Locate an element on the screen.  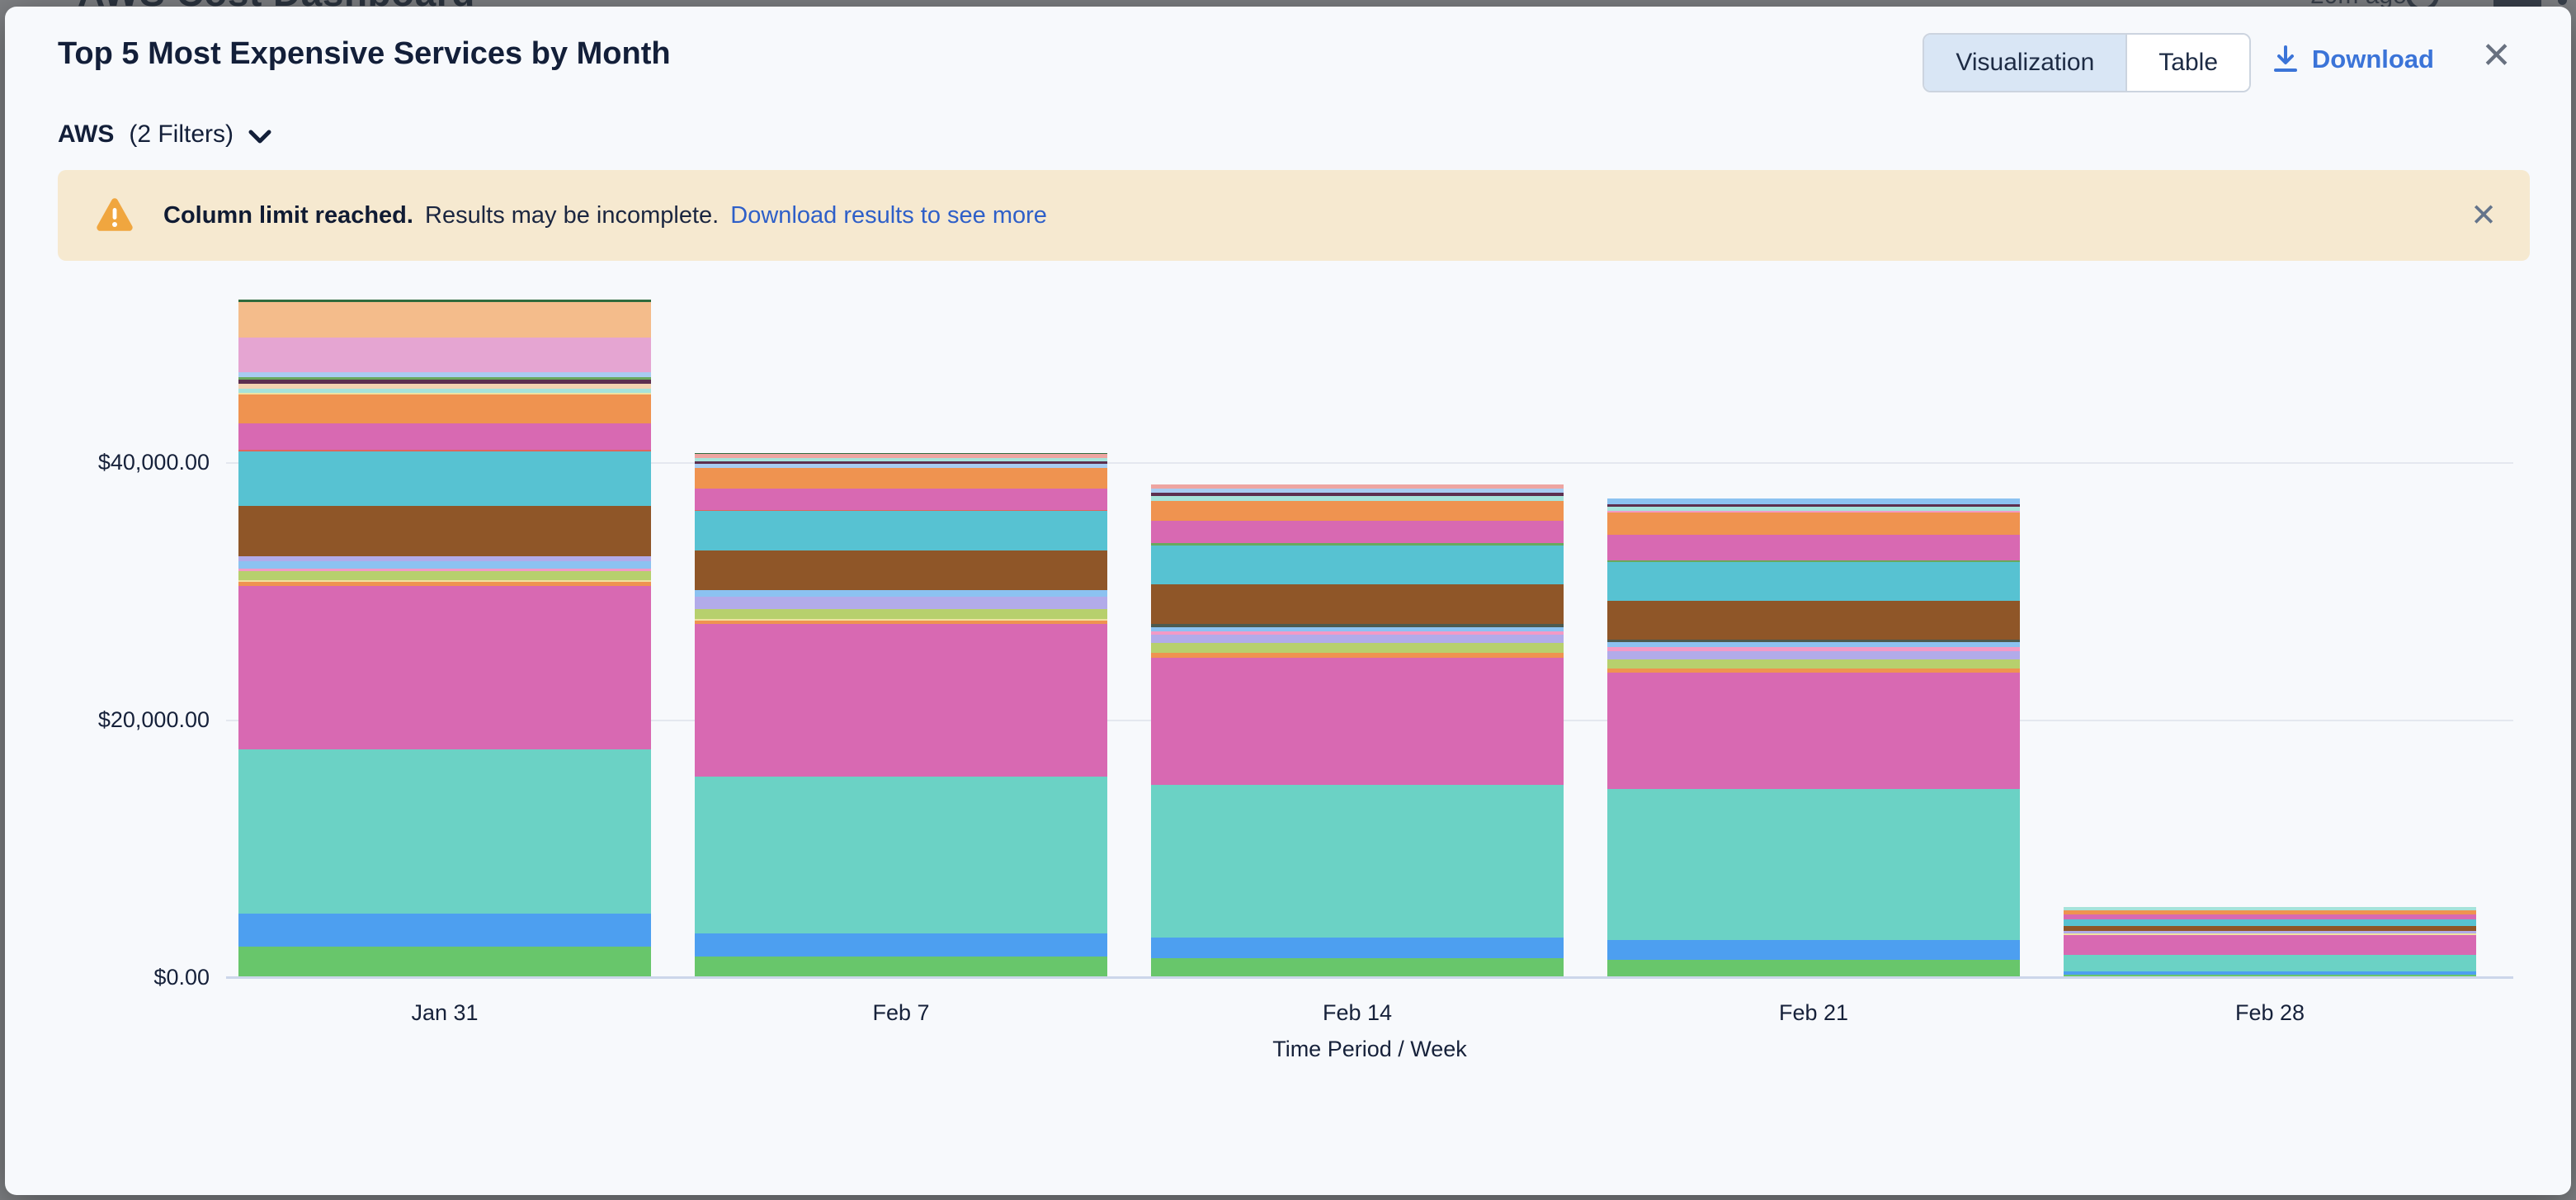
filter-dropdown: AWS (2 Filters) is located at coordinates (164, 134).